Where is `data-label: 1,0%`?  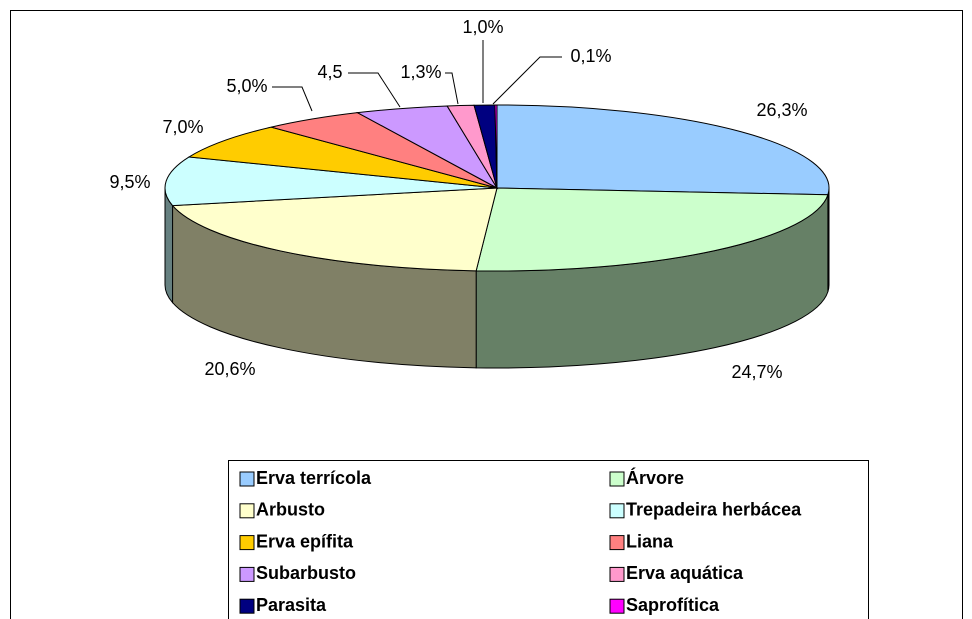 data-label: 1,0% is located at coordinates (482, 27).